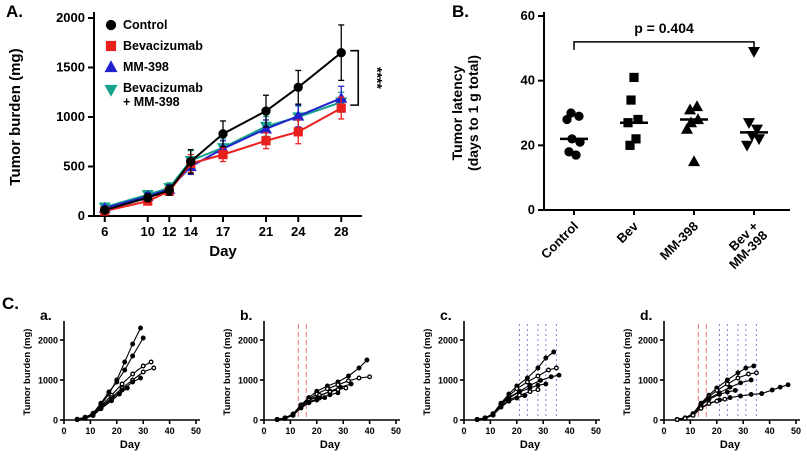 This screenshot has width=807, height=469. What do you see at coordinates (744, 245) in the screenshot?
I see `svg-text: Bev +MM-398` at bounding box center [744, 245].